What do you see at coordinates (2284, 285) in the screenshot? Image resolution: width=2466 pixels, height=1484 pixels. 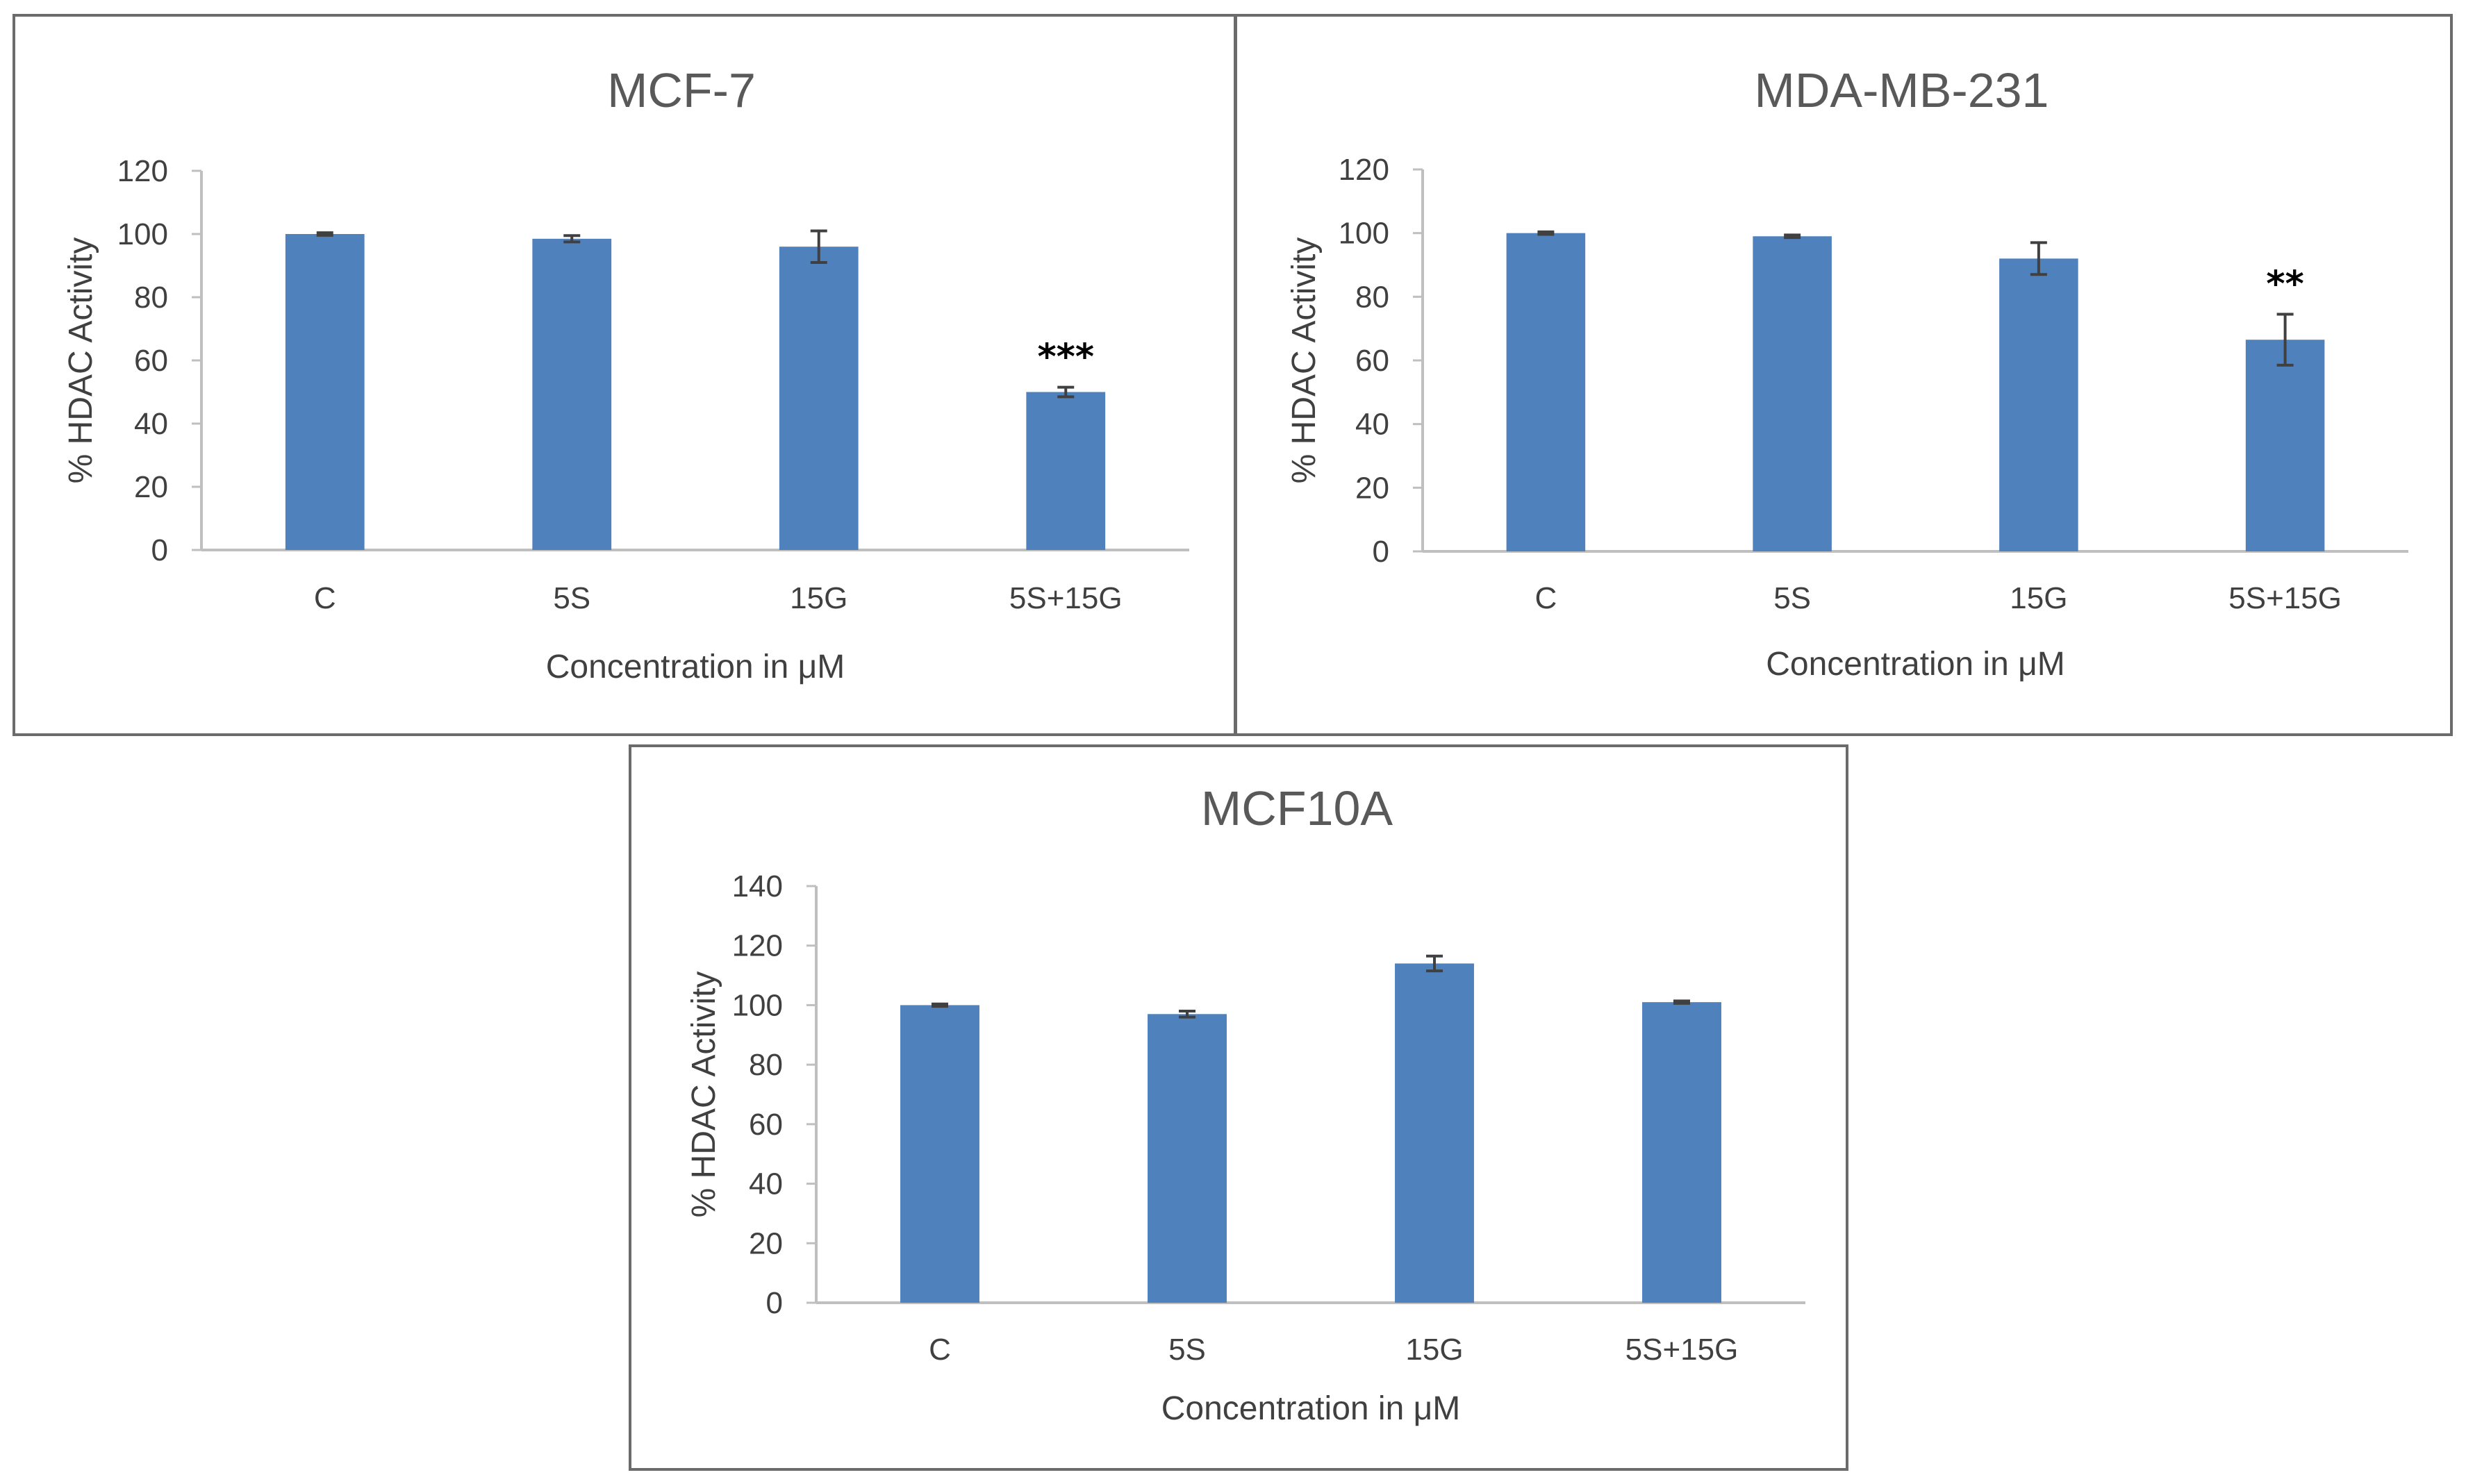 I see `significance-marker: **` at bounding box center [2284, 285].